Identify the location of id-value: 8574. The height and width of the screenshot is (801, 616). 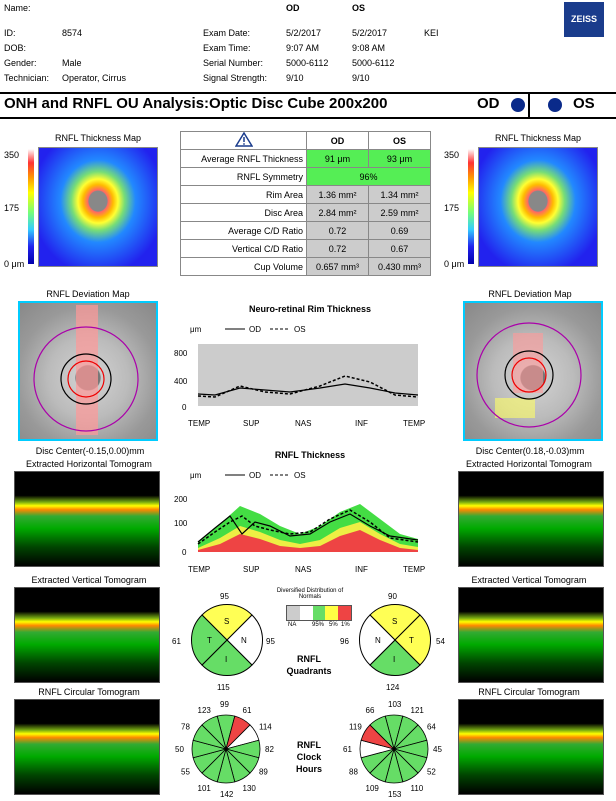
(72, 33).